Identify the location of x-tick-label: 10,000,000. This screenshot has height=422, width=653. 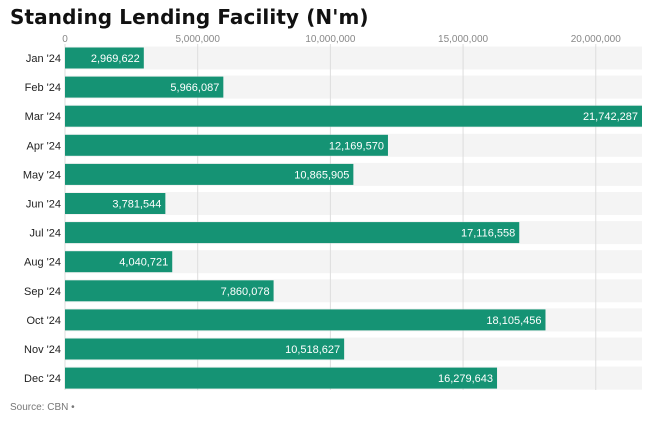
(330, 39).